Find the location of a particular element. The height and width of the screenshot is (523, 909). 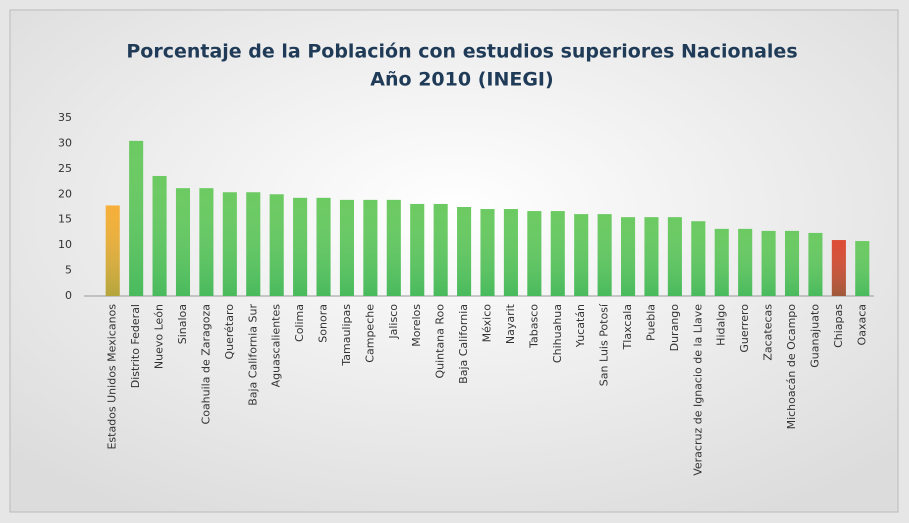

x-tick-label: Aguascalientes is located at coordinates (276, 346).